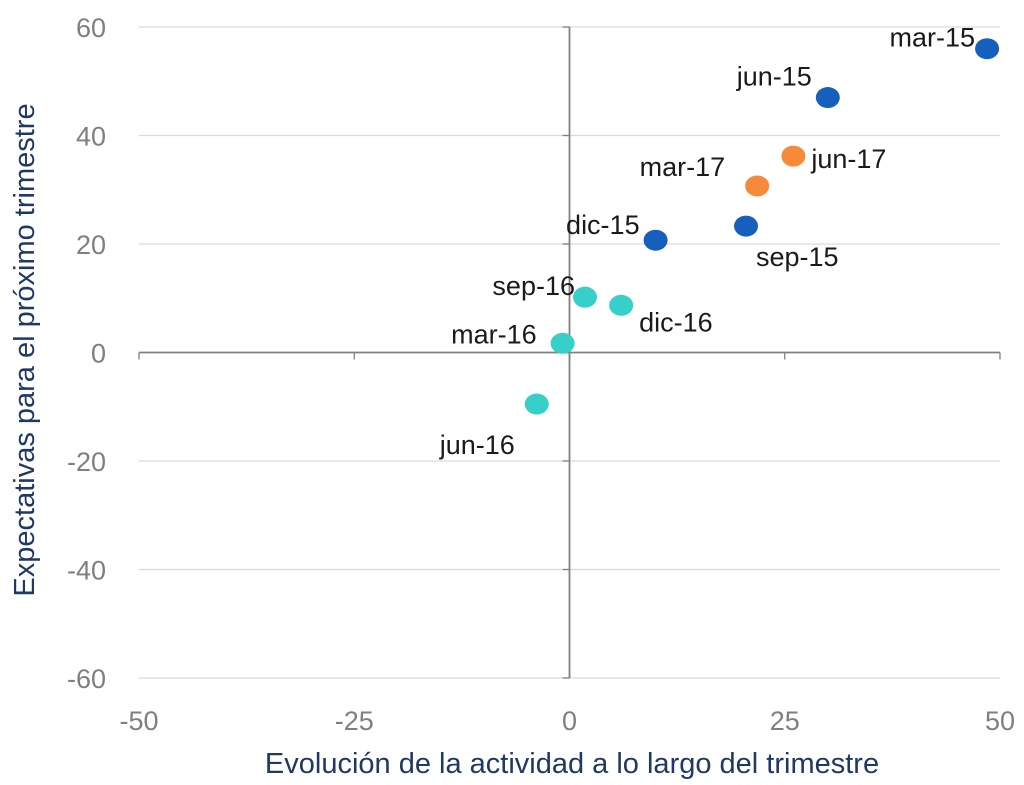 This screenshot has height=785, width=1024. What do you see at coordinates (785, 721) in the screenshot?
I see `x-tick-label: 25` at bounding box center [785, 721].